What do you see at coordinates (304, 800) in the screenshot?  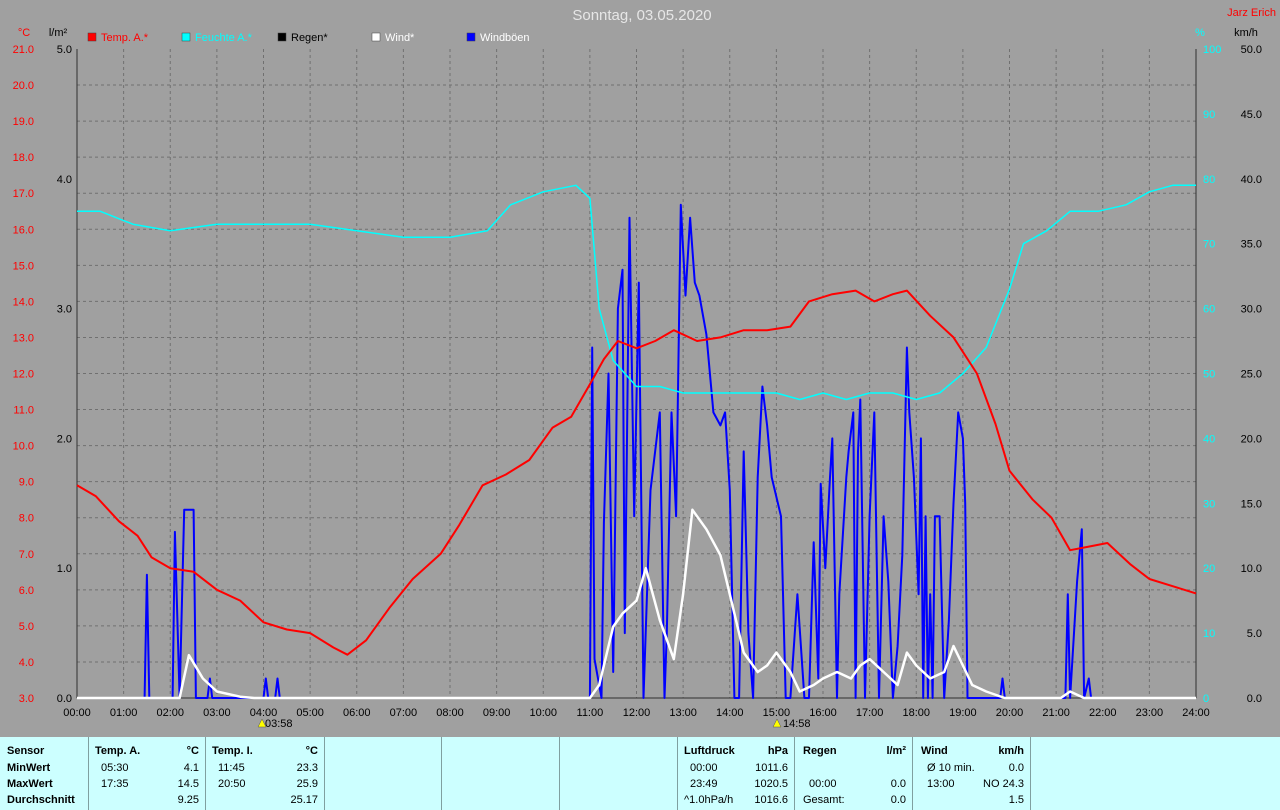 I see `temp-i-avg-value: 25.17` at bounding box center [304, 800].